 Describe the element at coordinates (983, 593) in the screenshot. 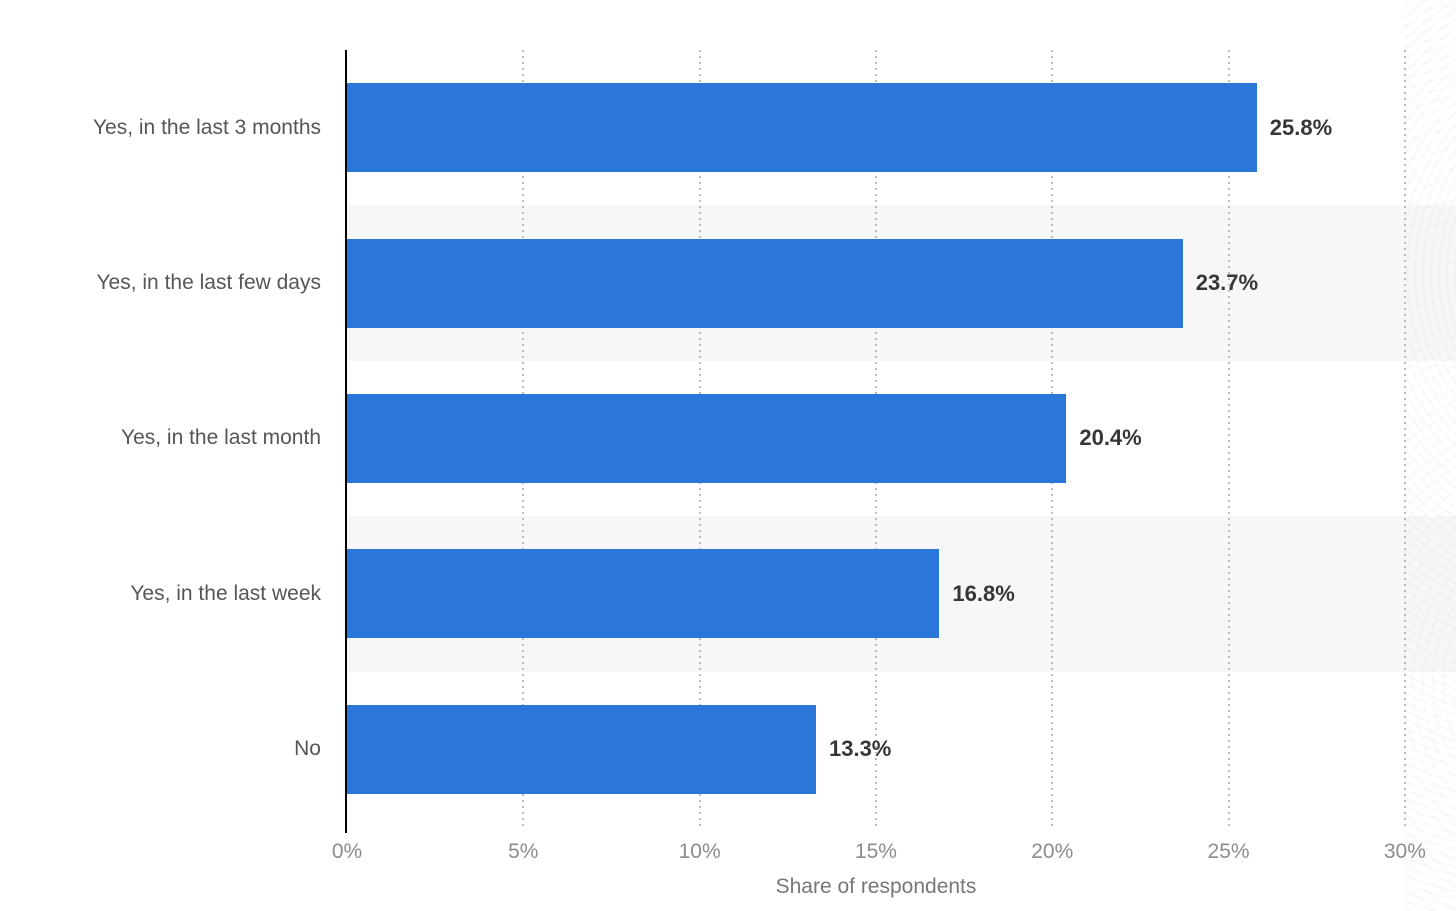

I see `bar-value-label: 16.8%` at that location.